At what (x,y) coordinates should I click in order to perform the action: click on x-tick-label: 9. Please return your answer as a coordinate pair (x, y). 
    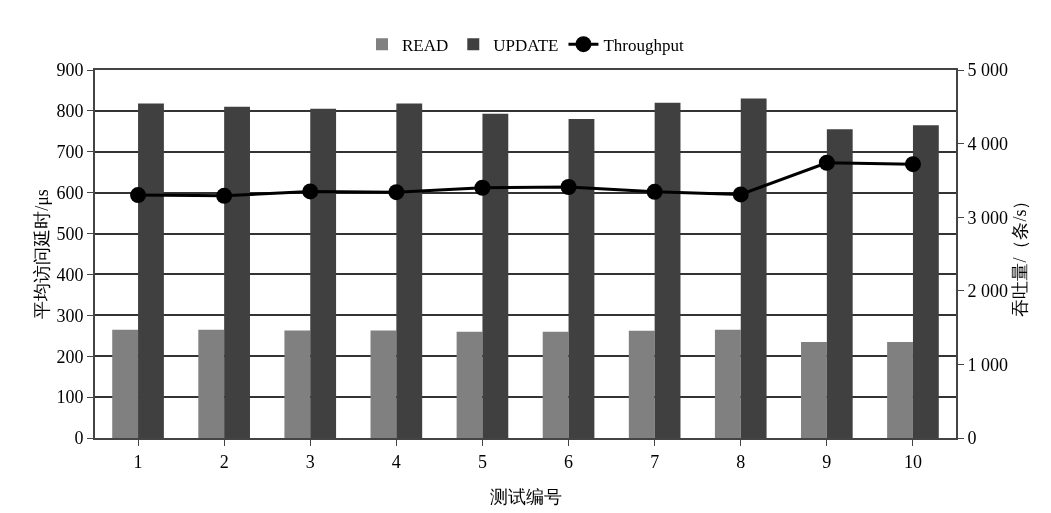
    Looking at the image, I should click on (827, 461).